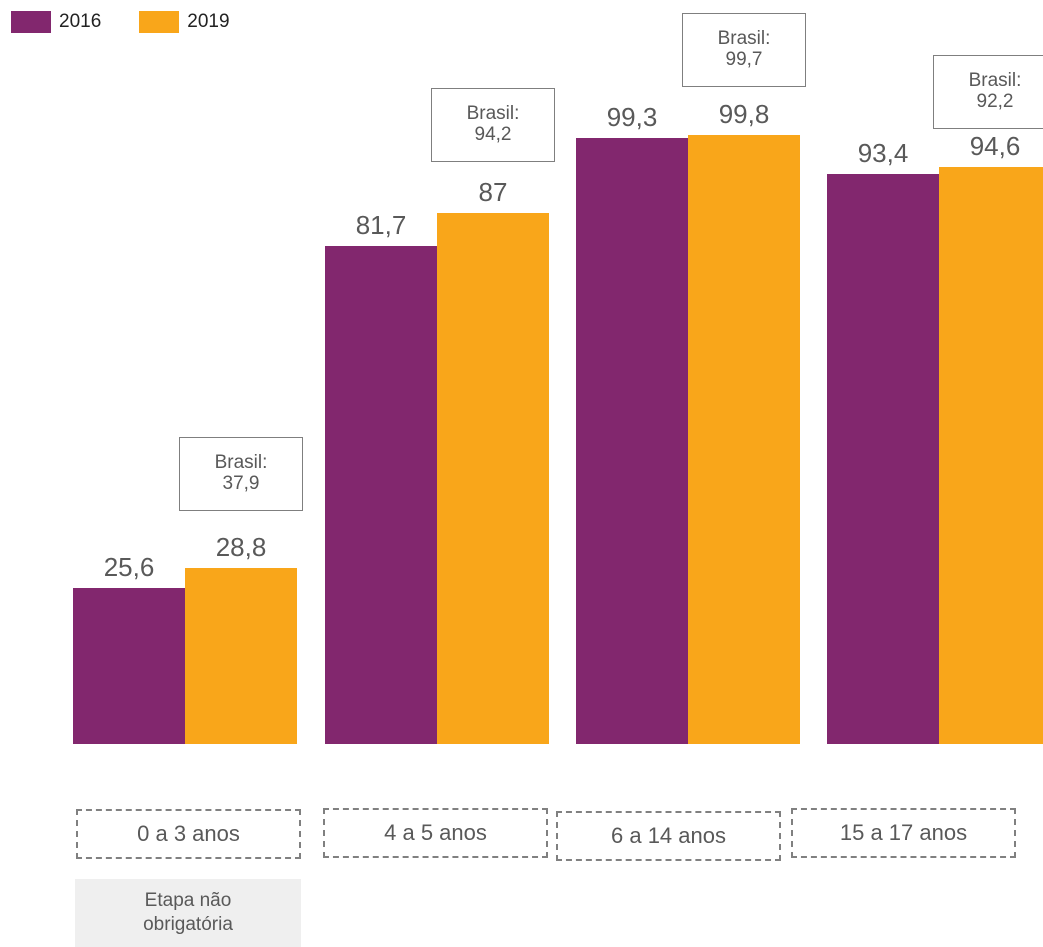  Describe the element at coordinates (56, 22) in the screenshot. I see `legend-item-2016: 2016` at that location.